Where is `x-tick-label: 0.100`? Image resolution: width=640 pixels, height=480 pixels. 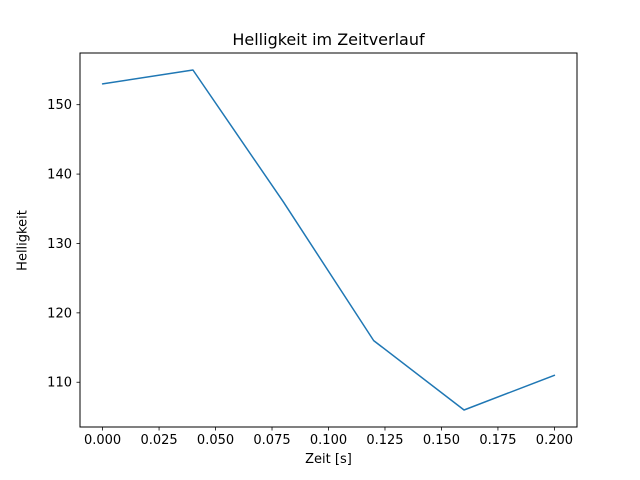 x-tick-label: 0.100 is located at coordinates (328, 440).